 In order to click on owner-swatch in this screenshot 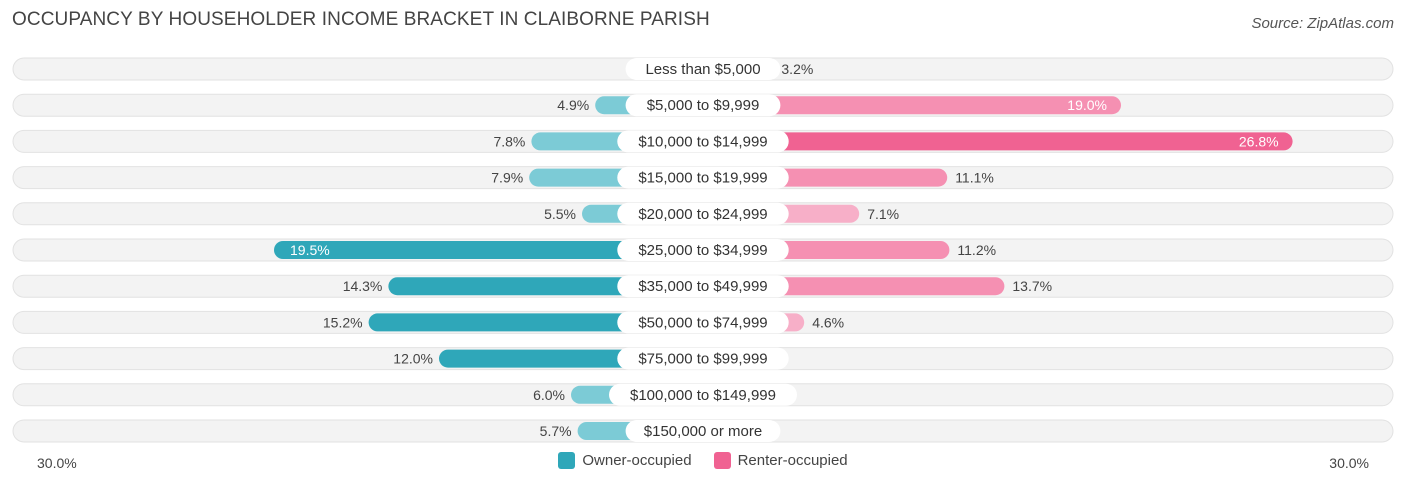, I will do `click(567, 460)`.